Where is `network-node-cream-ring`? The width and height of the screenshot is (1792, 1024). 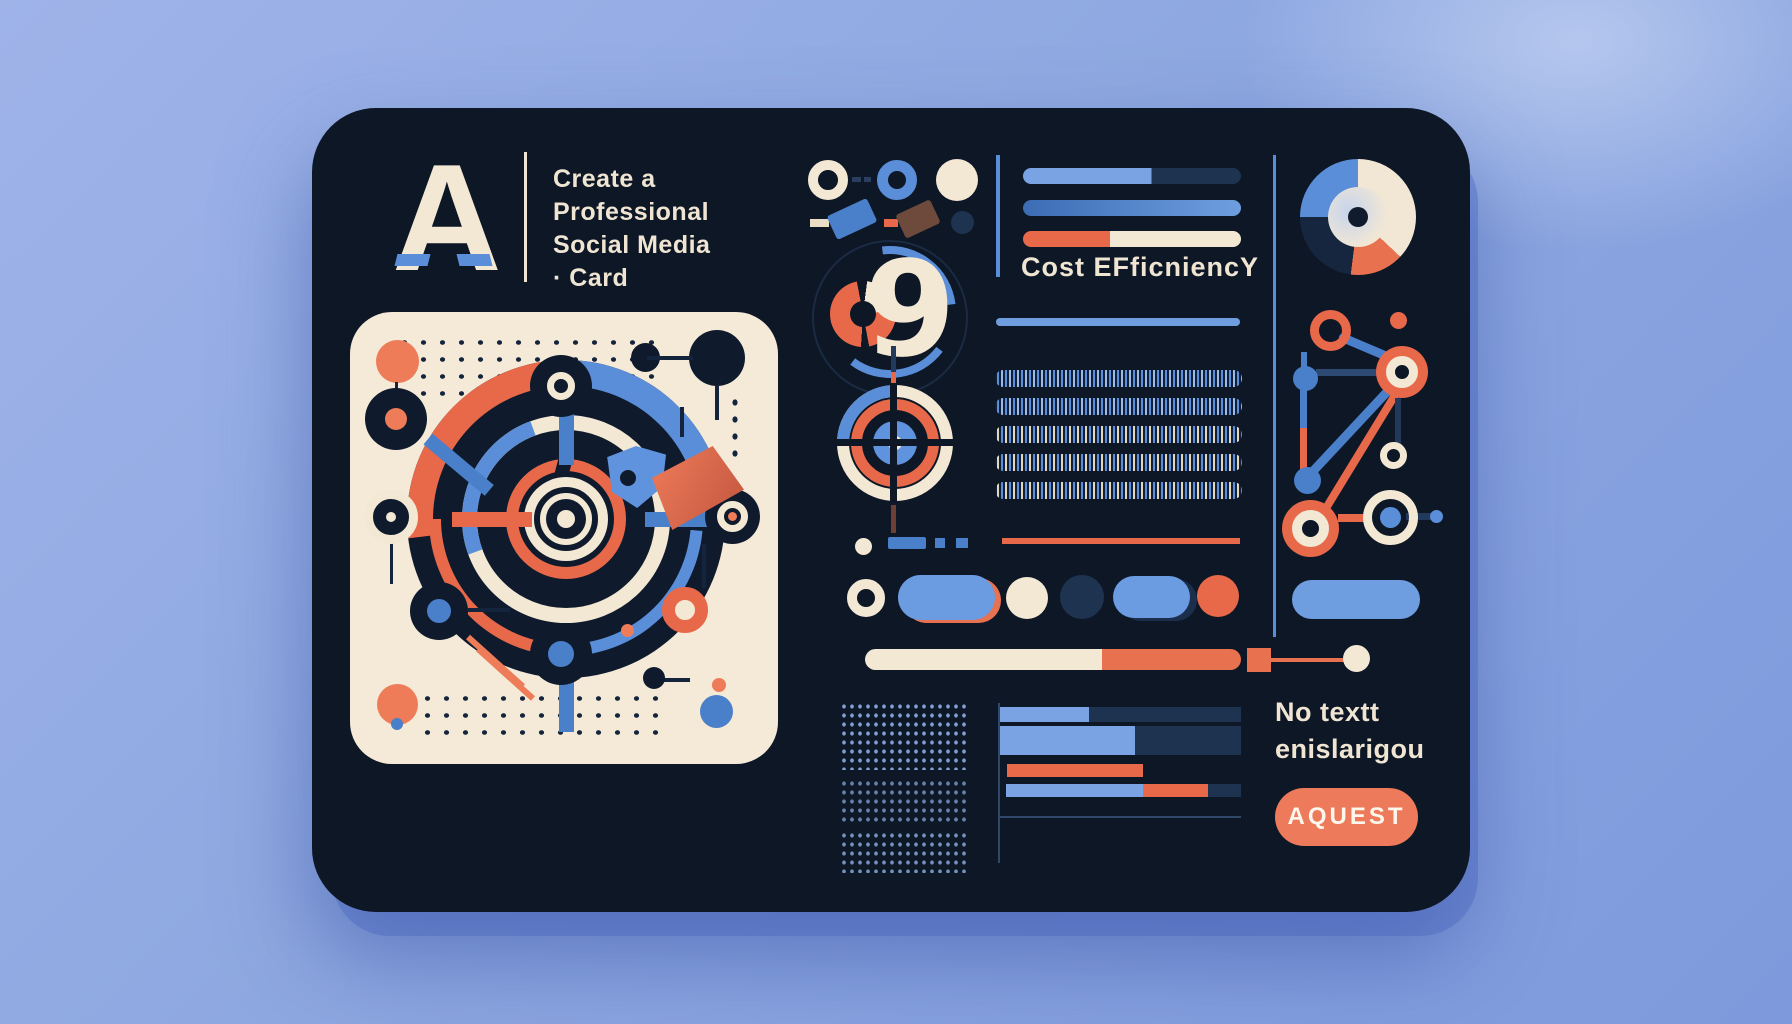 network-node-cream-ring is located at coordinates (1393, 455).